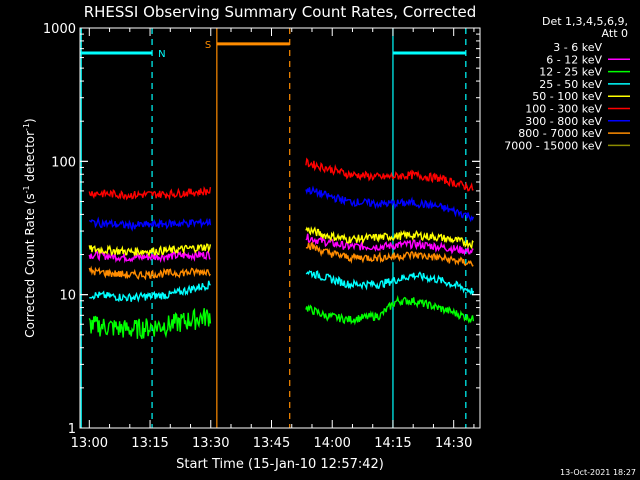  Describe the element at coordinates (161, 54) in the screenshot. I see `flag-label-n: N` at that location.